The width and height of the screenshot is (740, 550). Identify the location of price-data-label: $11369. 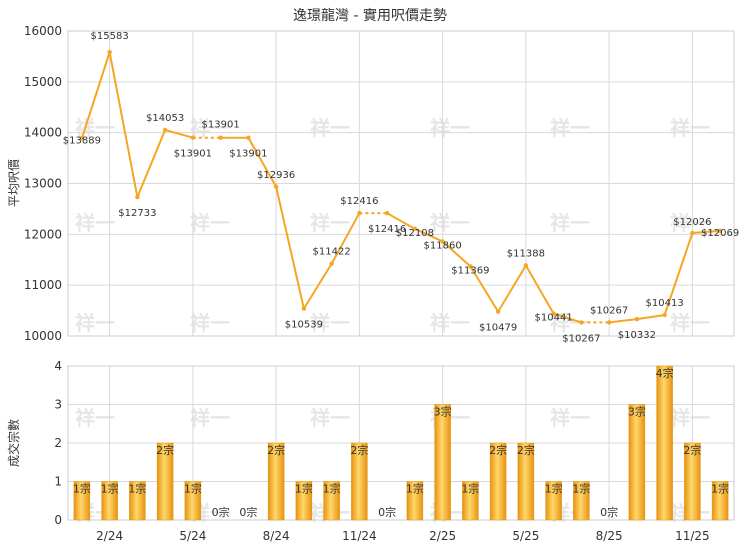
(470, 270).